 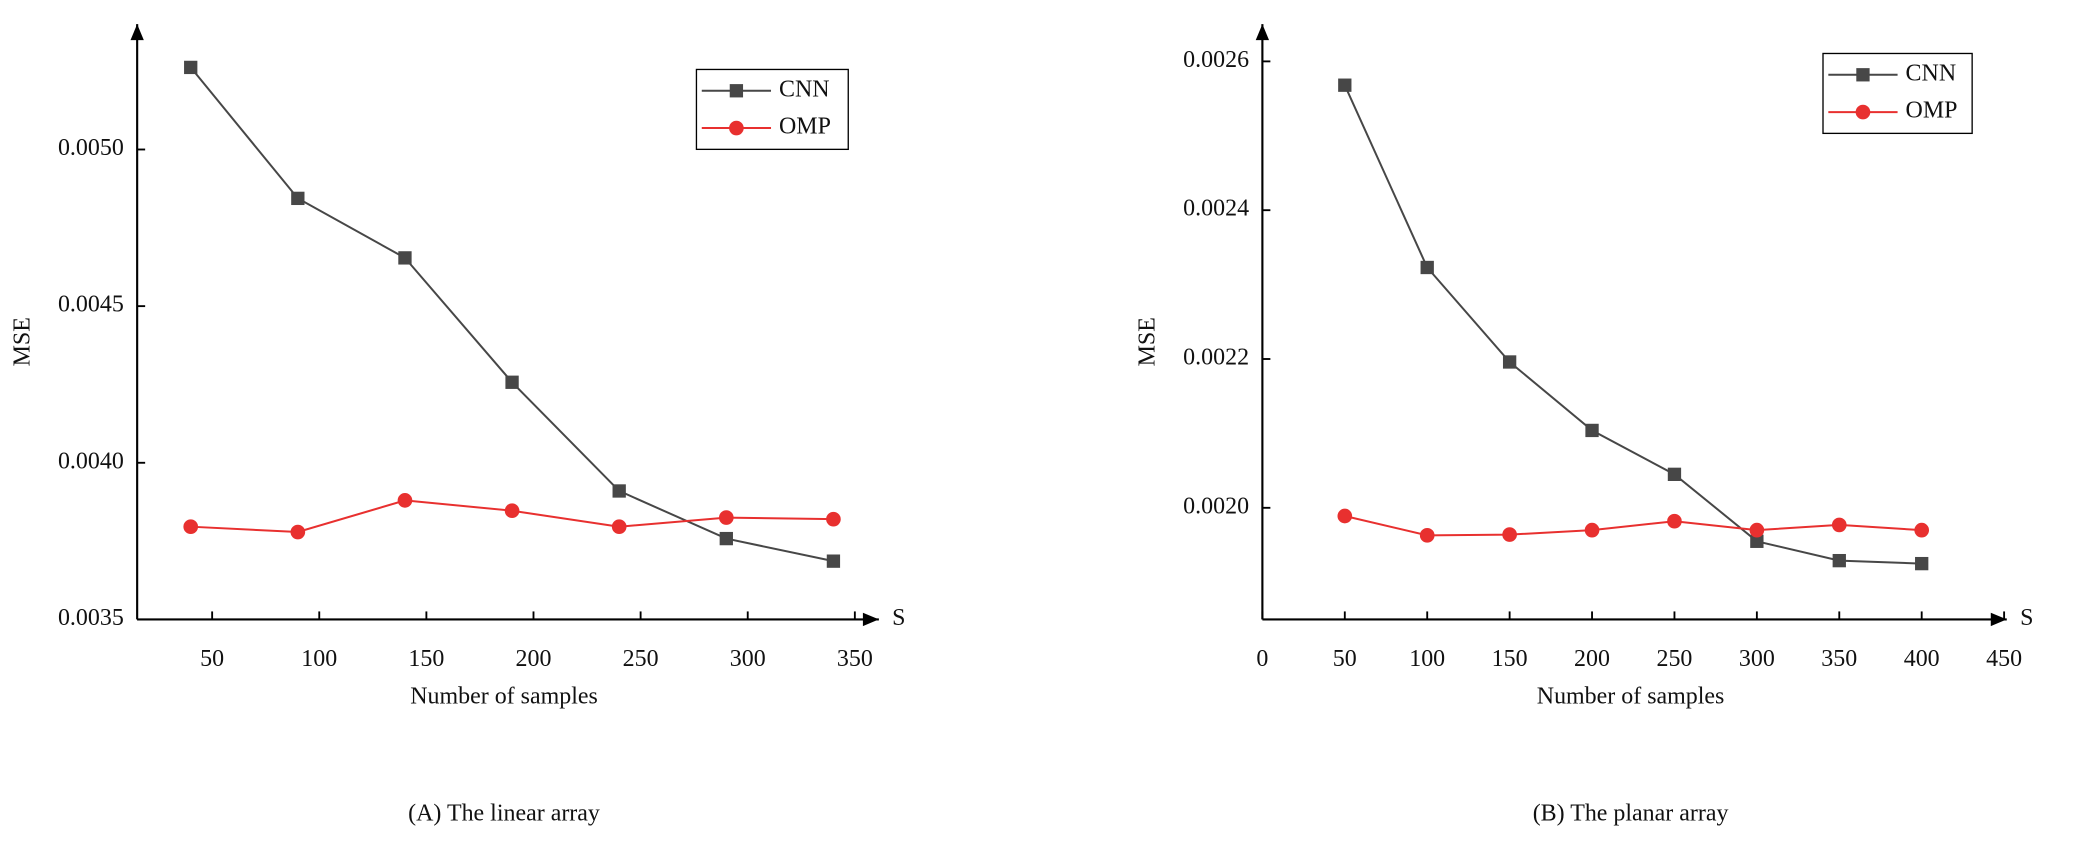 I want to click on y-tick-label: 0.0050, so click(x=91, y=148).